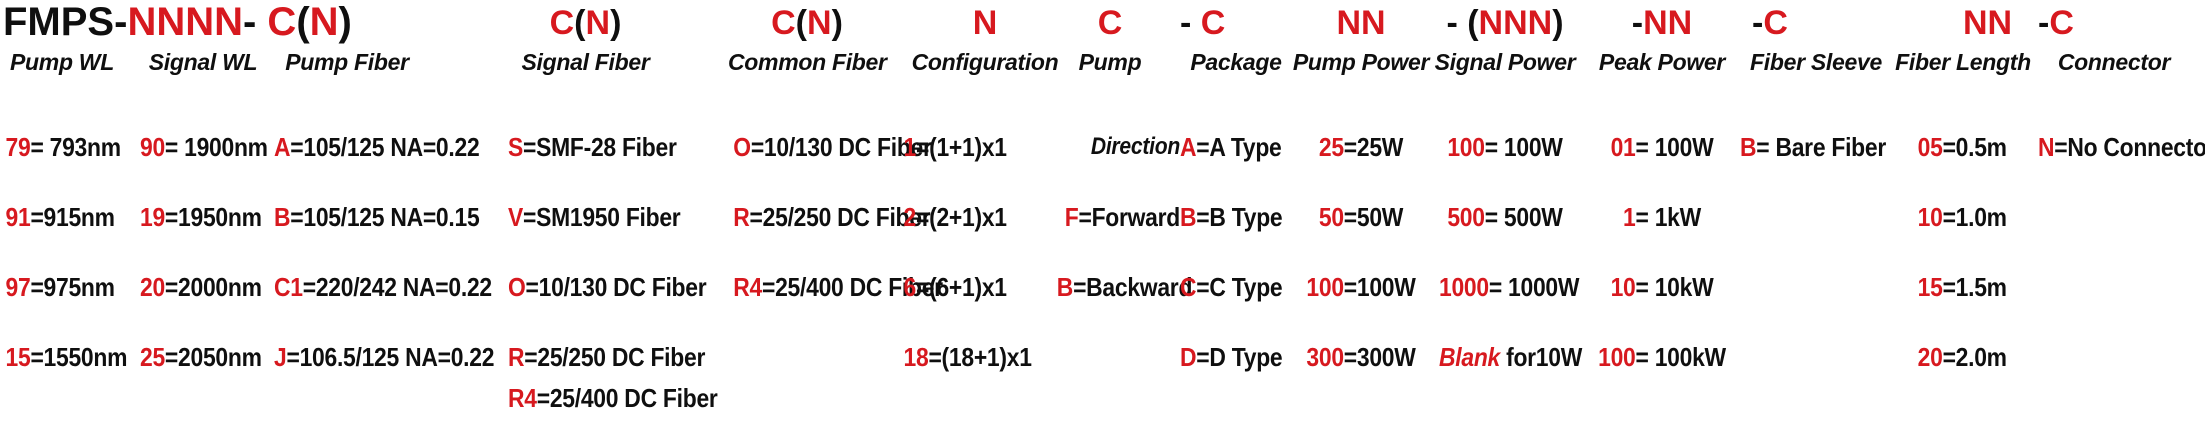  I want to click on entry-value: =A Type, so click(1239, 147).